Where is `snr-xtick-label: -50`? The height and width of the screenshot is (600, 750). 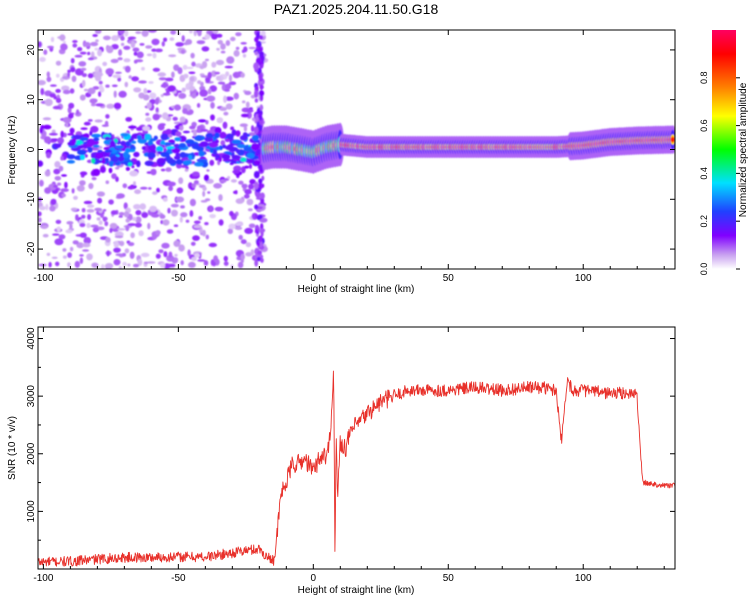 snr-xtick-label: -50 is located at coordinates (178, 578).